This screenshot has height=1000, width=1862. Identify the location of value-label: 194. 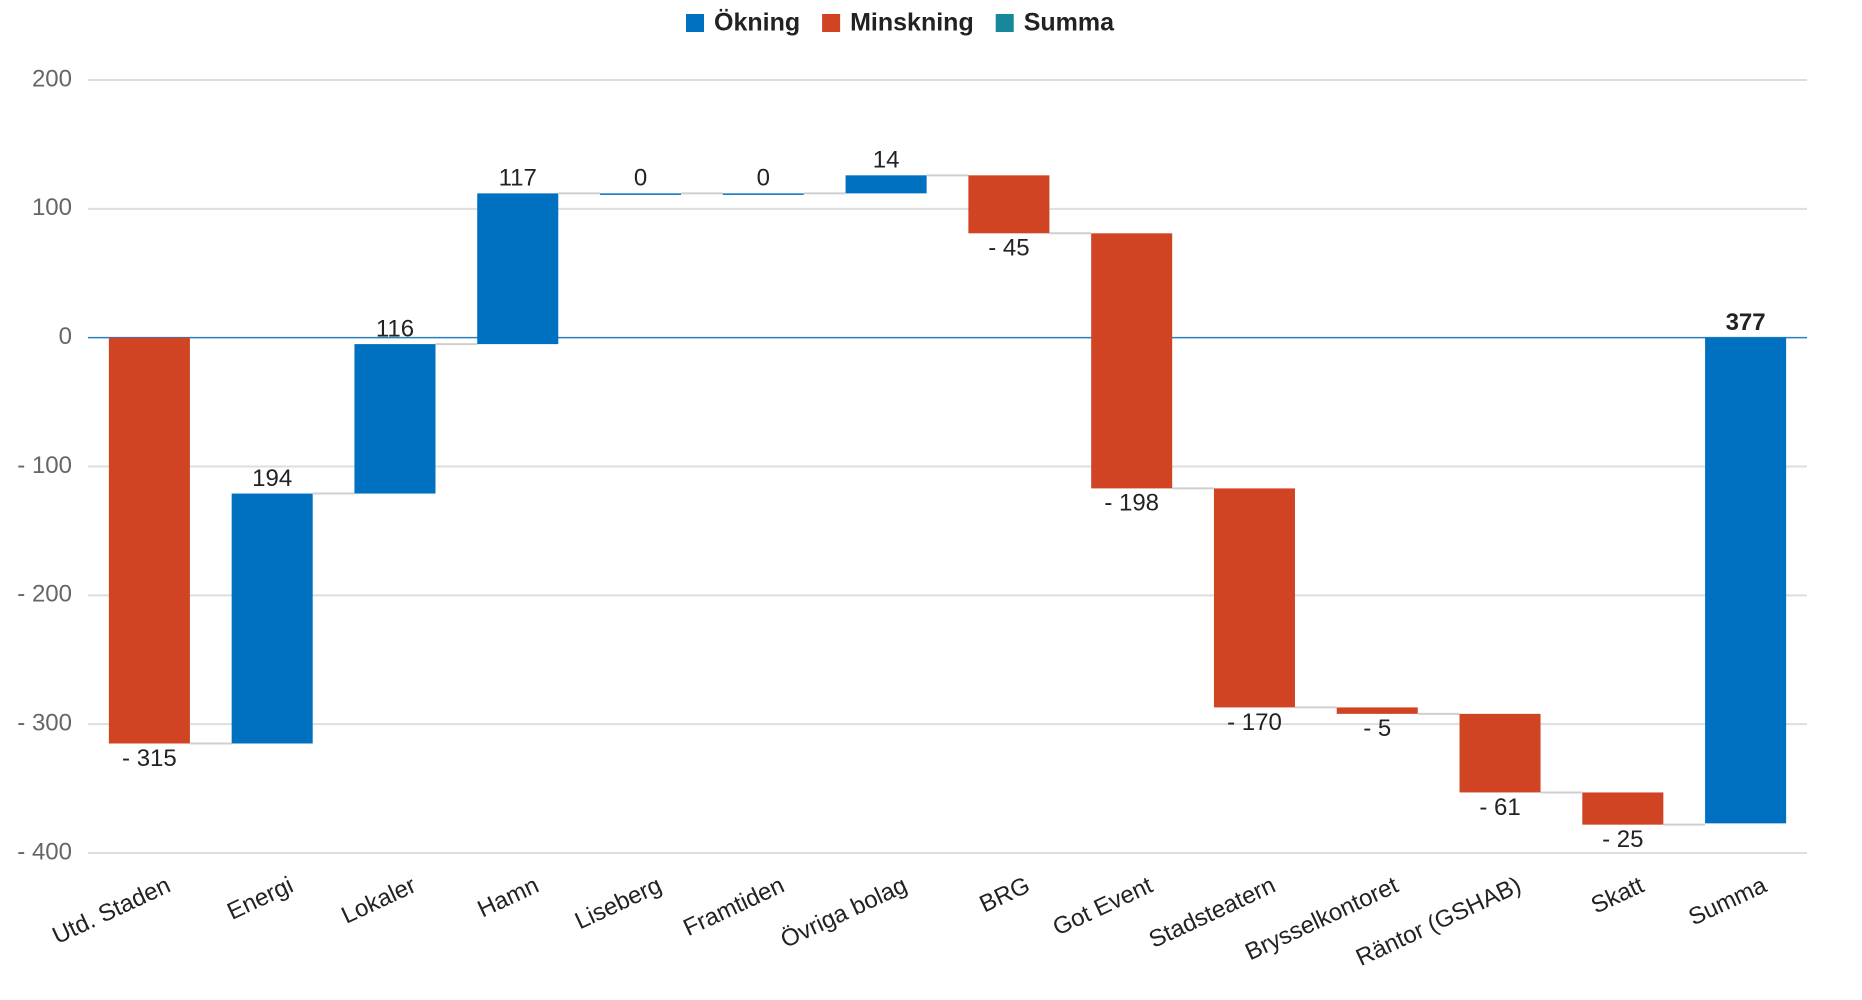
(272, 478).